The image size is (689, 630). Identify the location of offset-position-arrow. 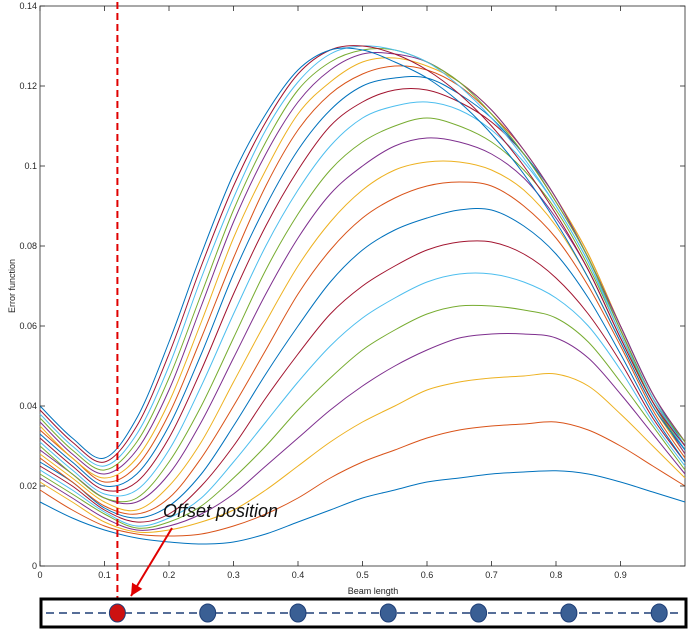
(151, 562).